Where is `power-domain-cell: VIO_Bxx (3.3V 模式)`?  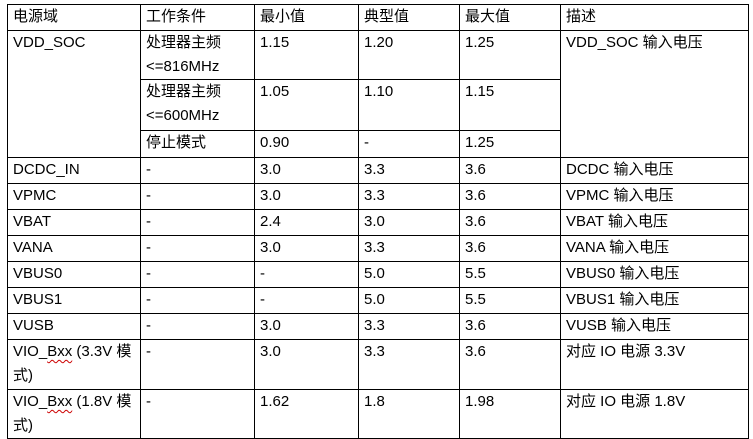 power-domain-cell: VIO_Bxx (3.3V 模式) is located at coordinates (74, 364).